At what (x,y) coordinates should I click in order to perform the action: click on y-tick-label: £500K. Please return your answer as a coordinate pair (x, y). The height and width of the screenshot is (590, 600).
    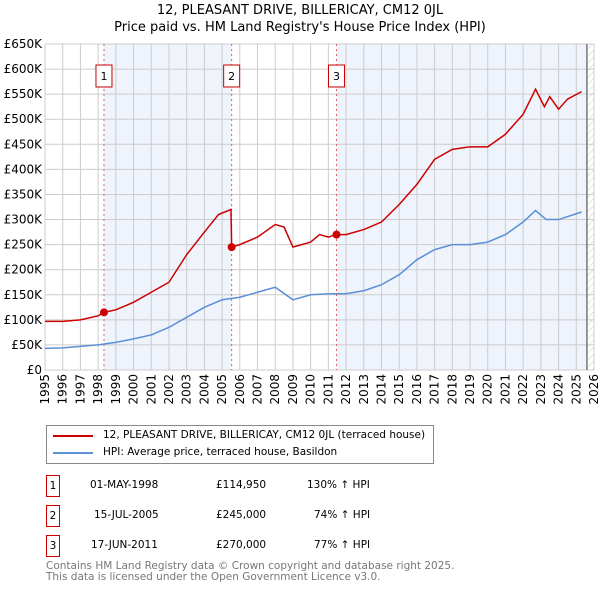
    Looking at the image, I should click on (24, 119).